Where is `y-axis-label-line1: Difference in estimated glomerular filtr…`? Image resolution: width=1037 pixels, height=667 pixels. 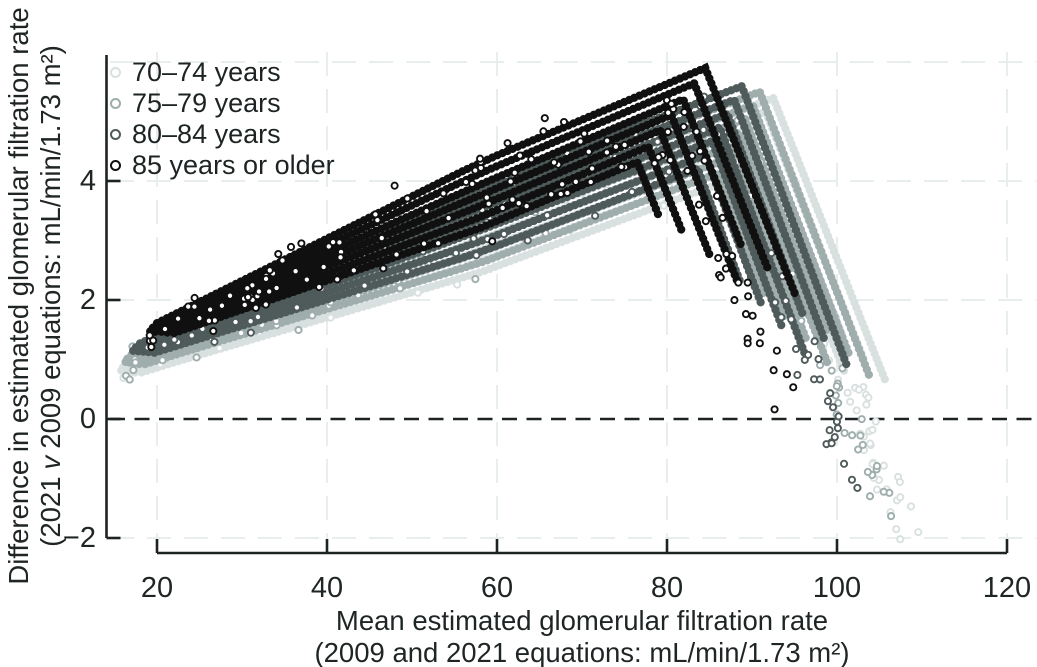
y-axis-label-line1: Difference in estimated glomerular filtr… is located at coordinates (18, 295).